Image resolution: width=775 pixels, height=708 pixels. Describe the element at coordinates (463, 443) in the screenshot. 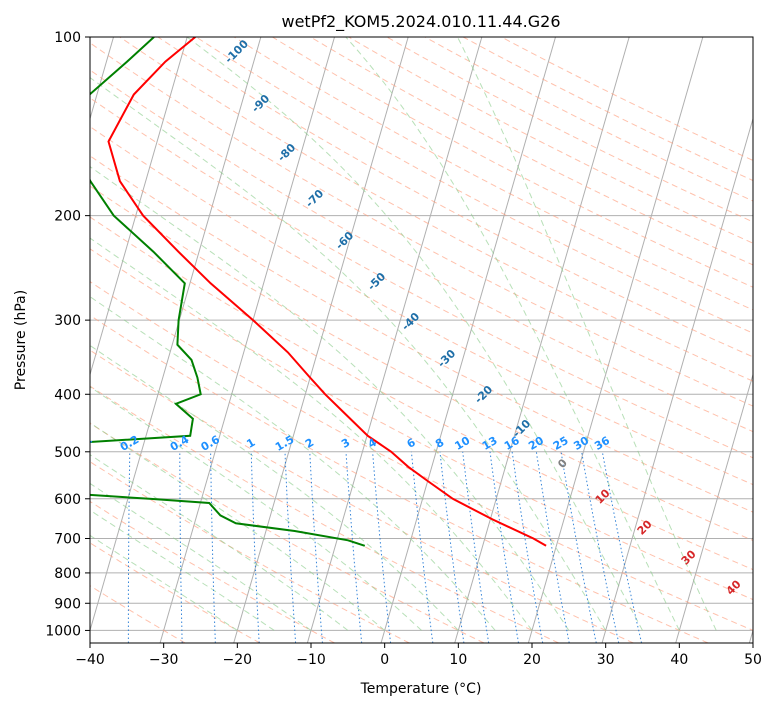

I see `mixing-ratio-label: 10` at that location.